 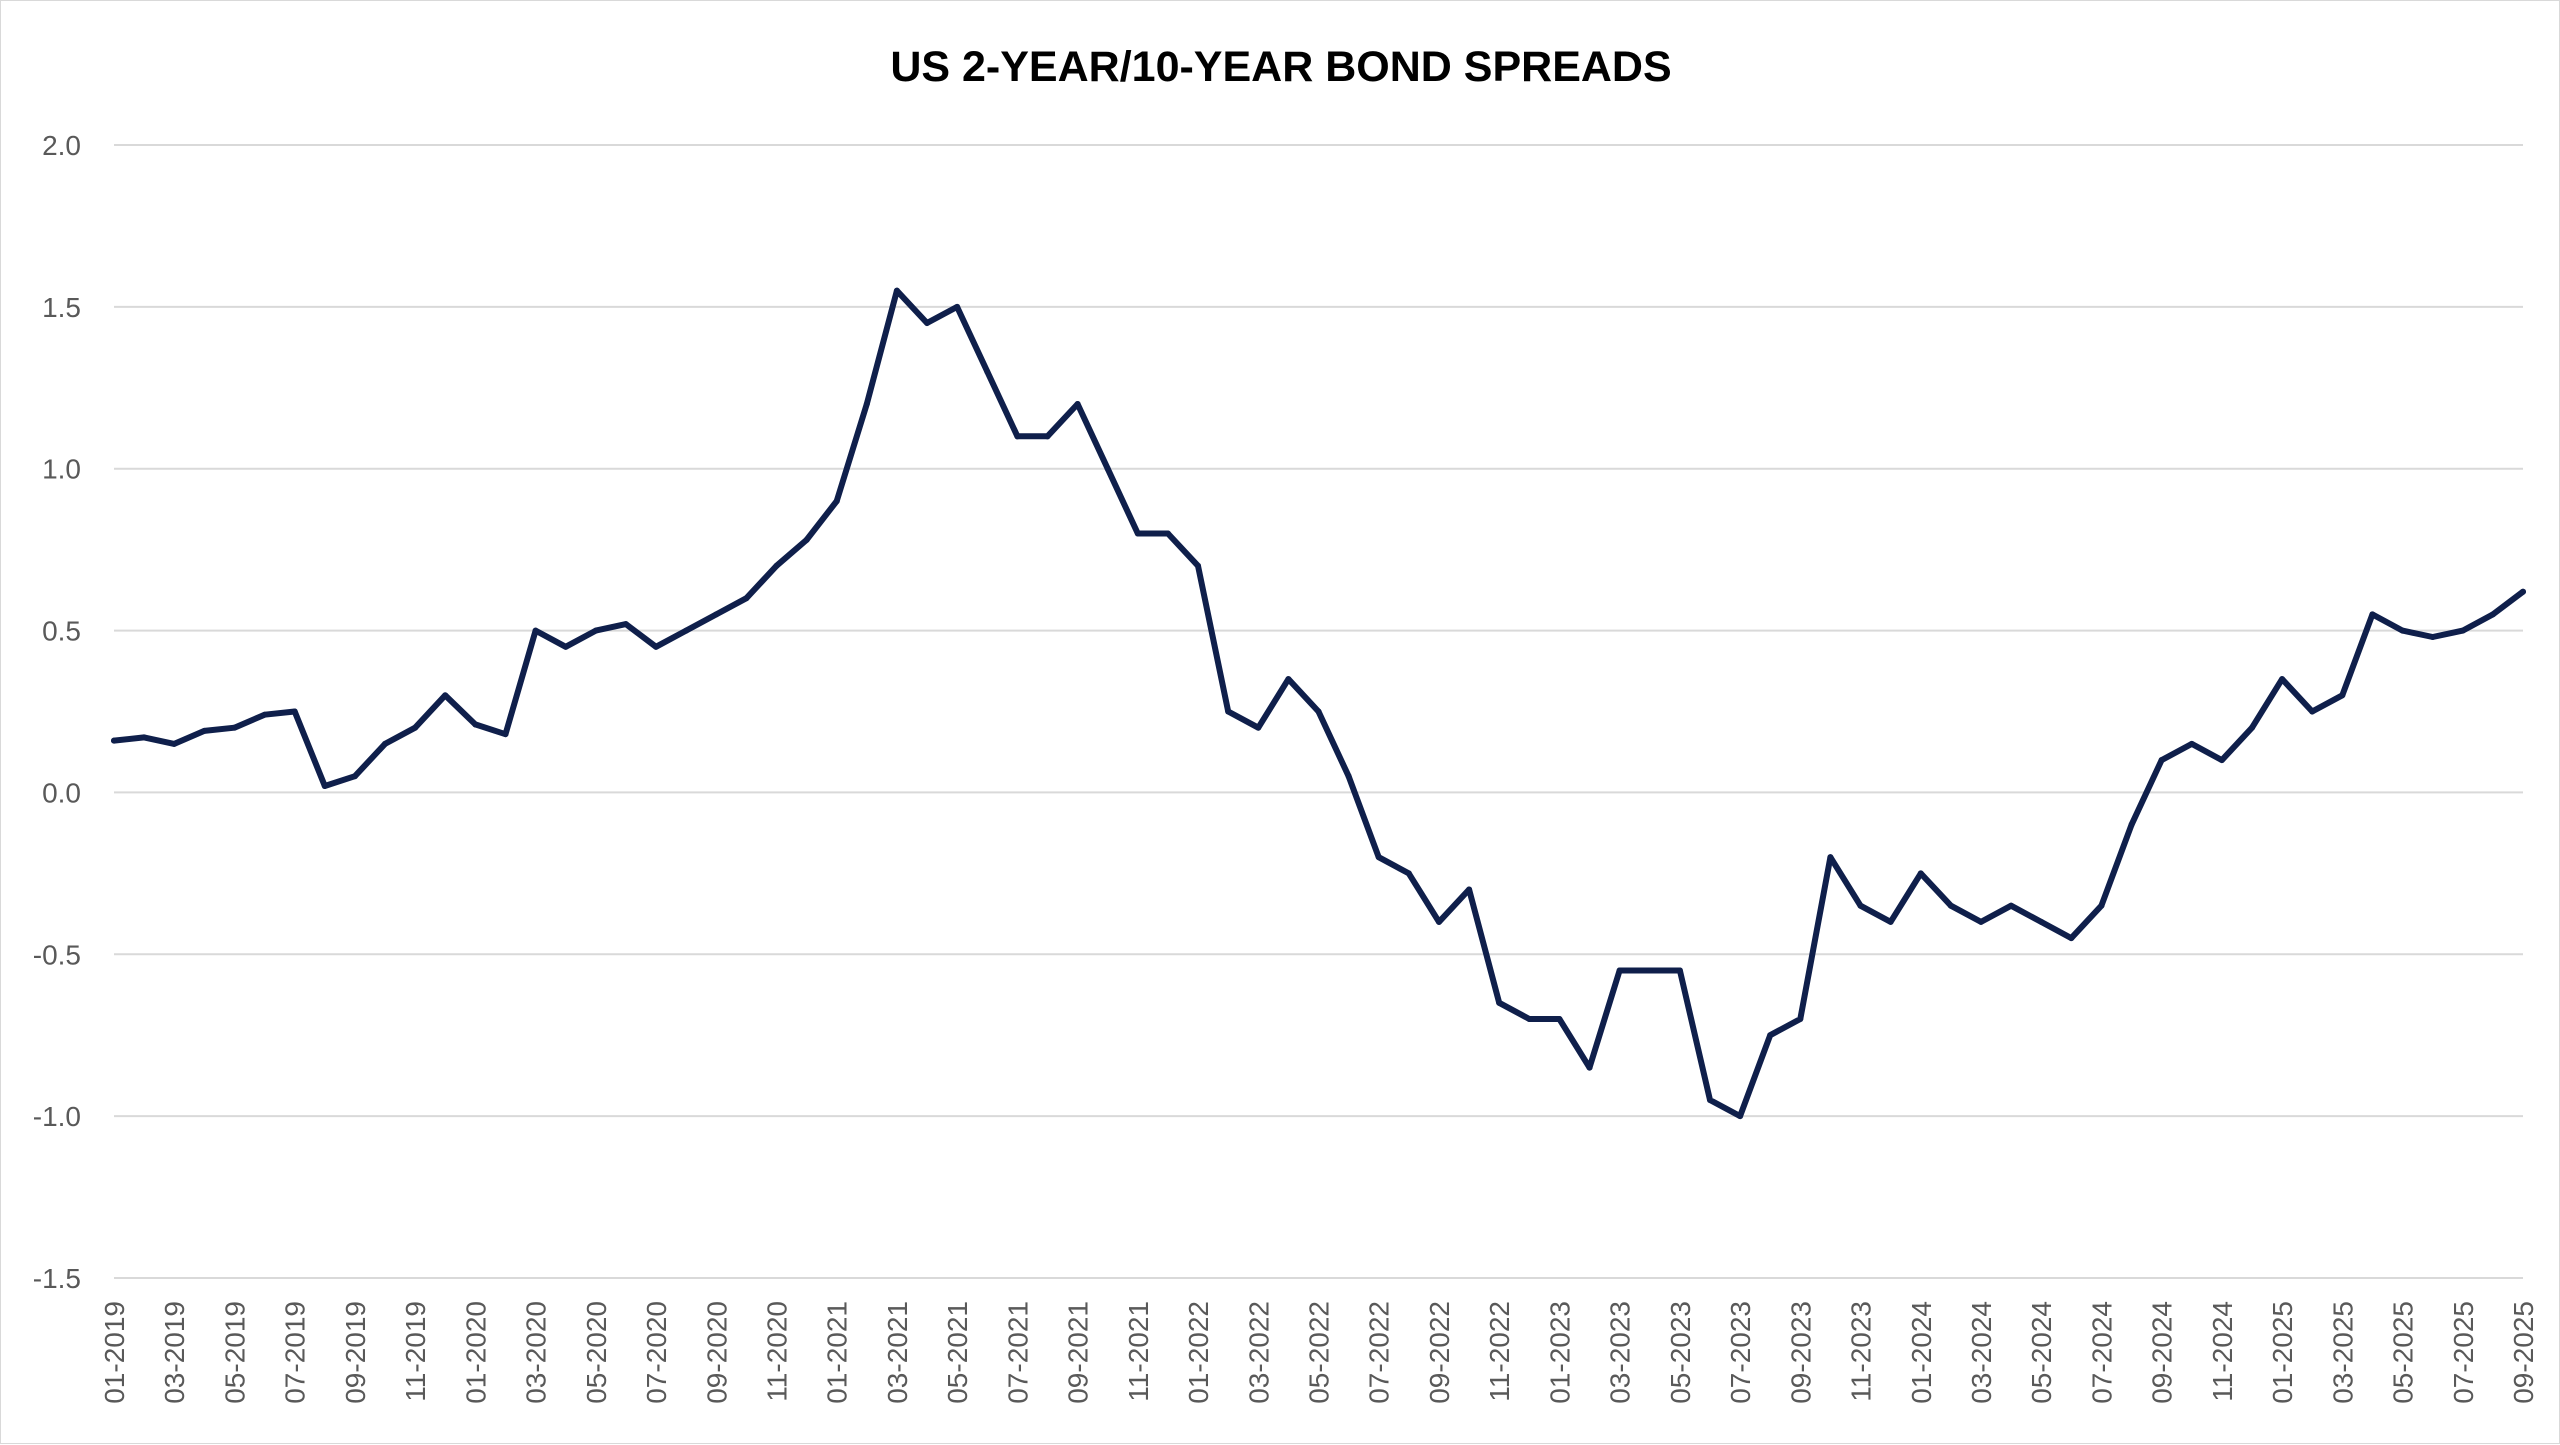 I want to click on x-tick-label: 03-2019, so click(x=174, y=1352).